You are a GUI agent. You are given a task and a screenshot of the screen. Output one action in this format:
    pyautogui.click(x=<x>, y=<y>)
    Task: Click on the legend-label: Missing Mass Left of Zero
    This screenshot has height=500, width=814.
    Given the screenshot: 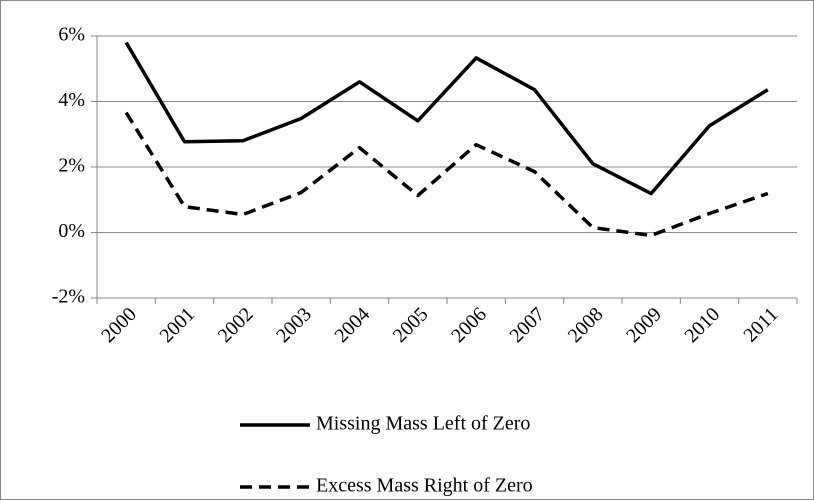 What is the action you would take?
    pyautogui.click(x=423, y=424)
    